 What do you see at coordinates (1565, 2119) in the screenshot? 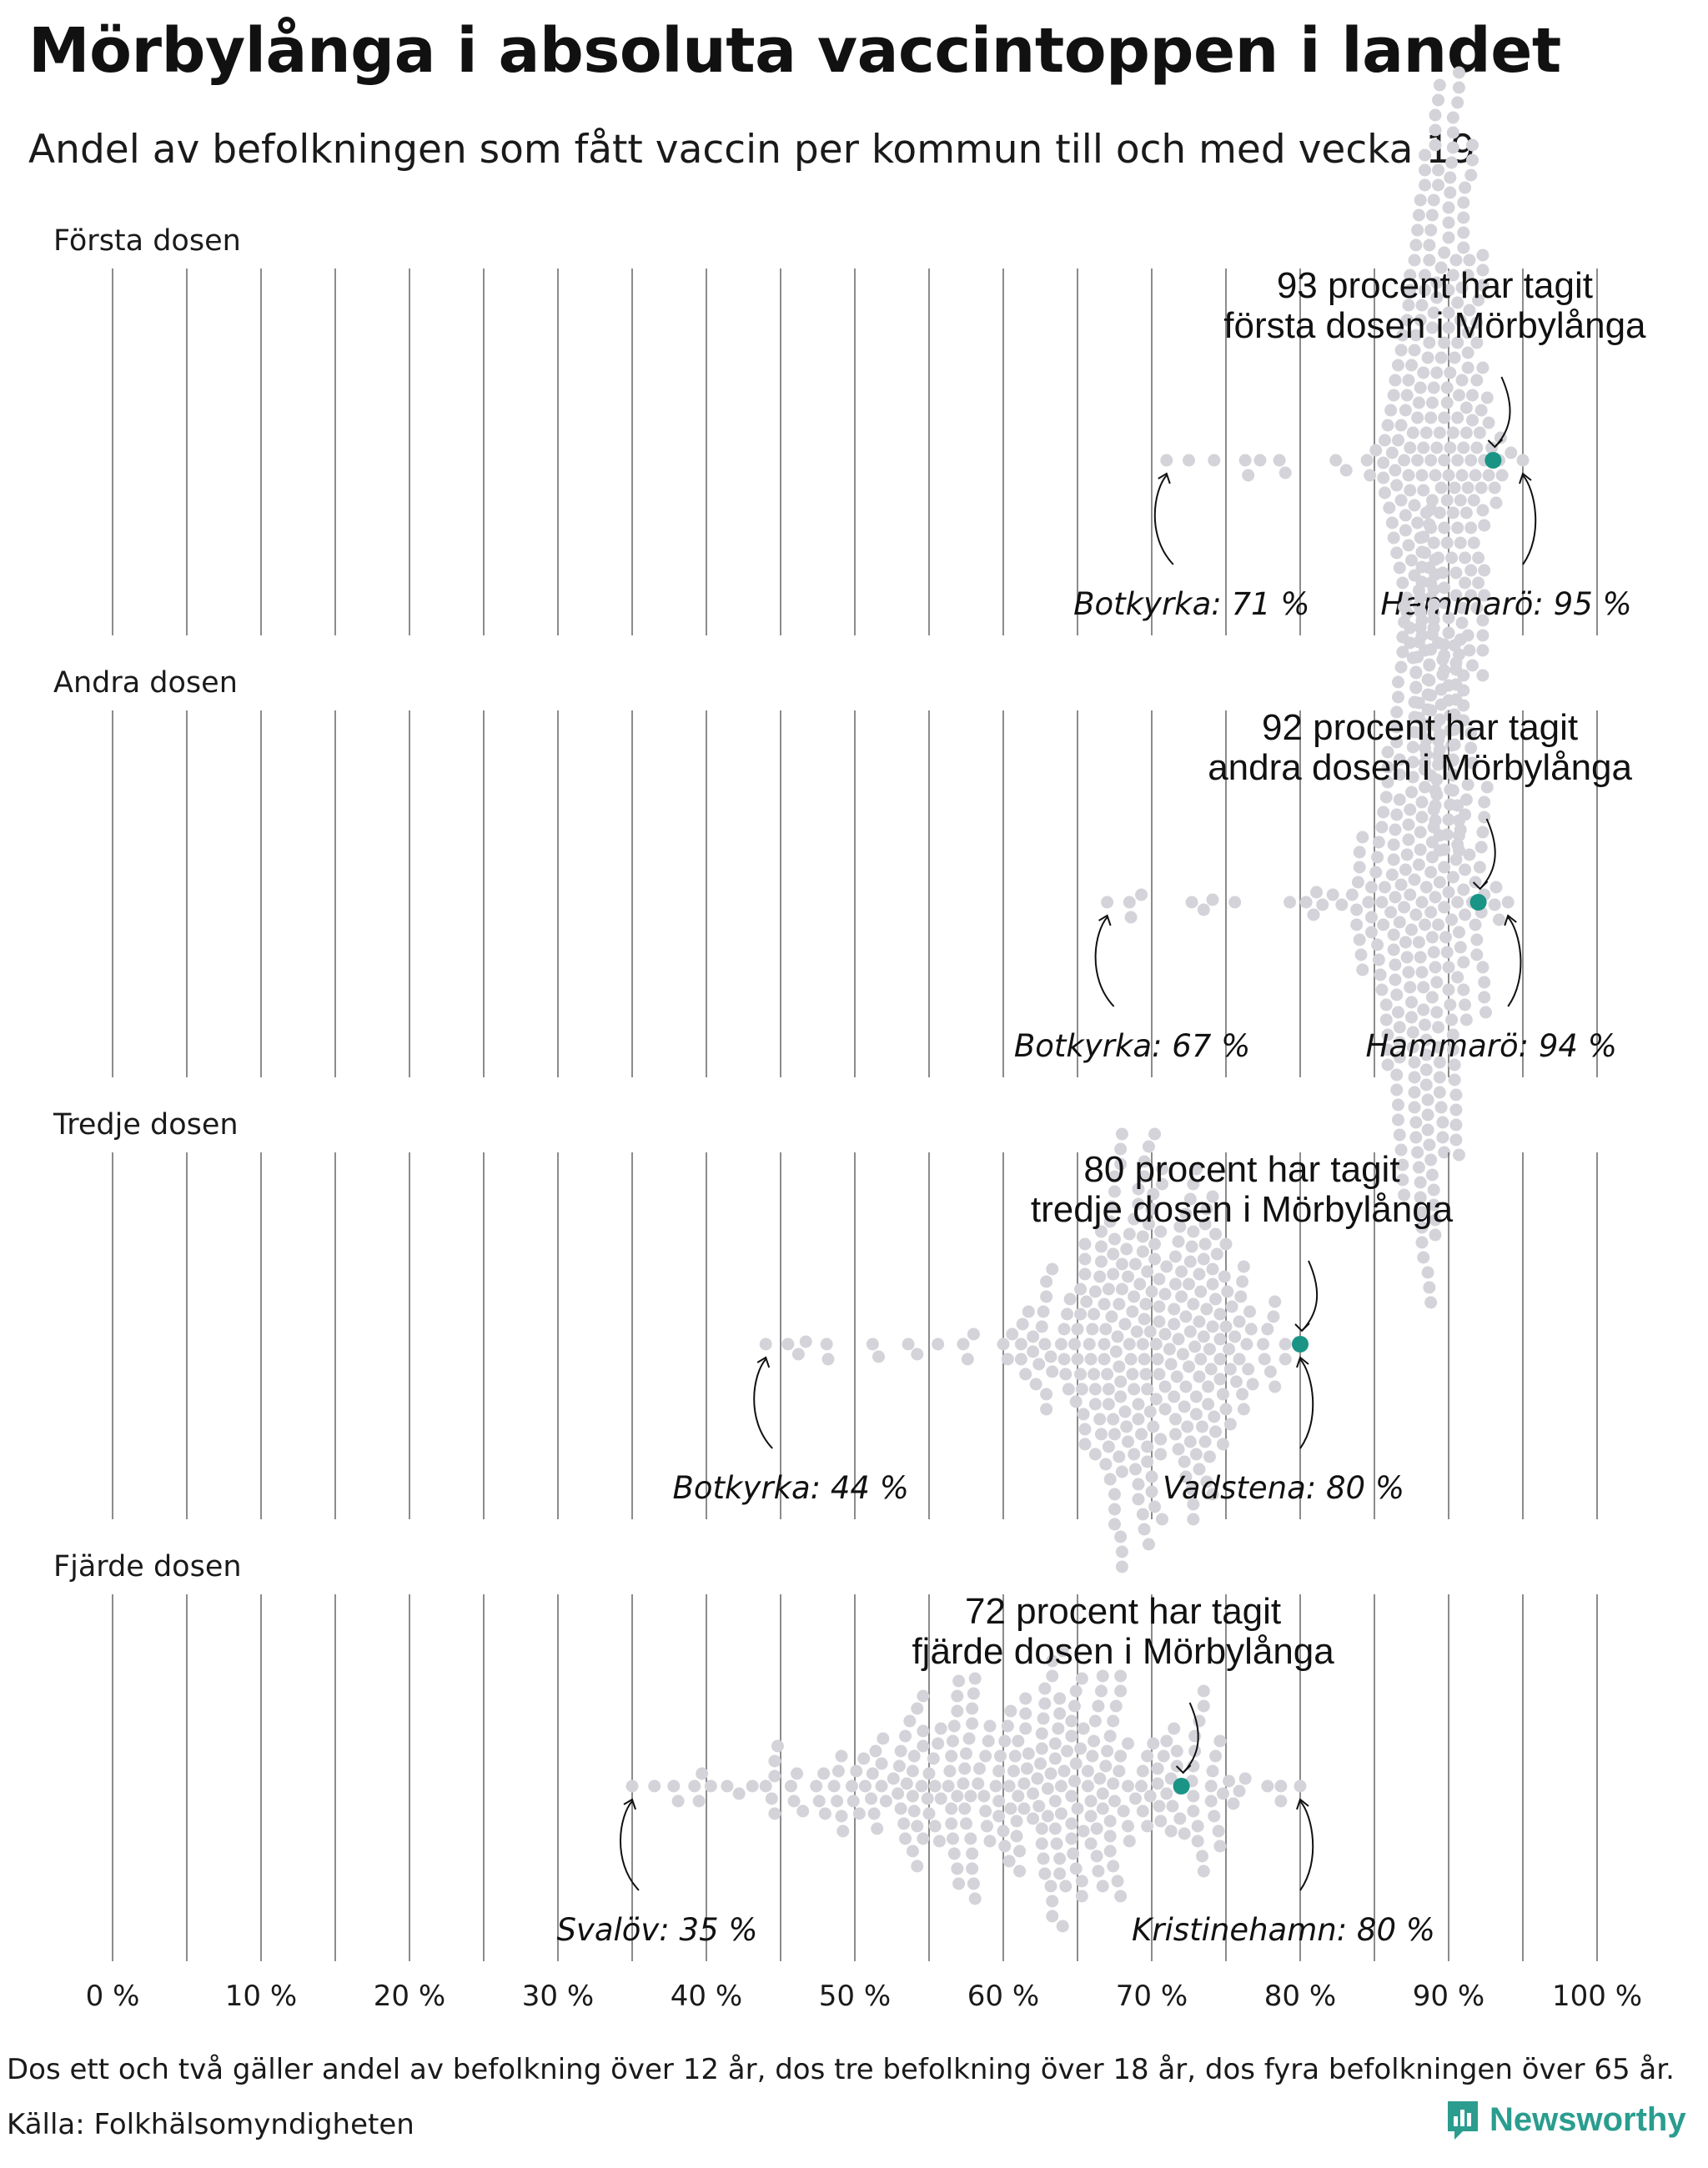
I see `newsworthy-logo: Newsworthy` at bounding box center [1565, 2119].